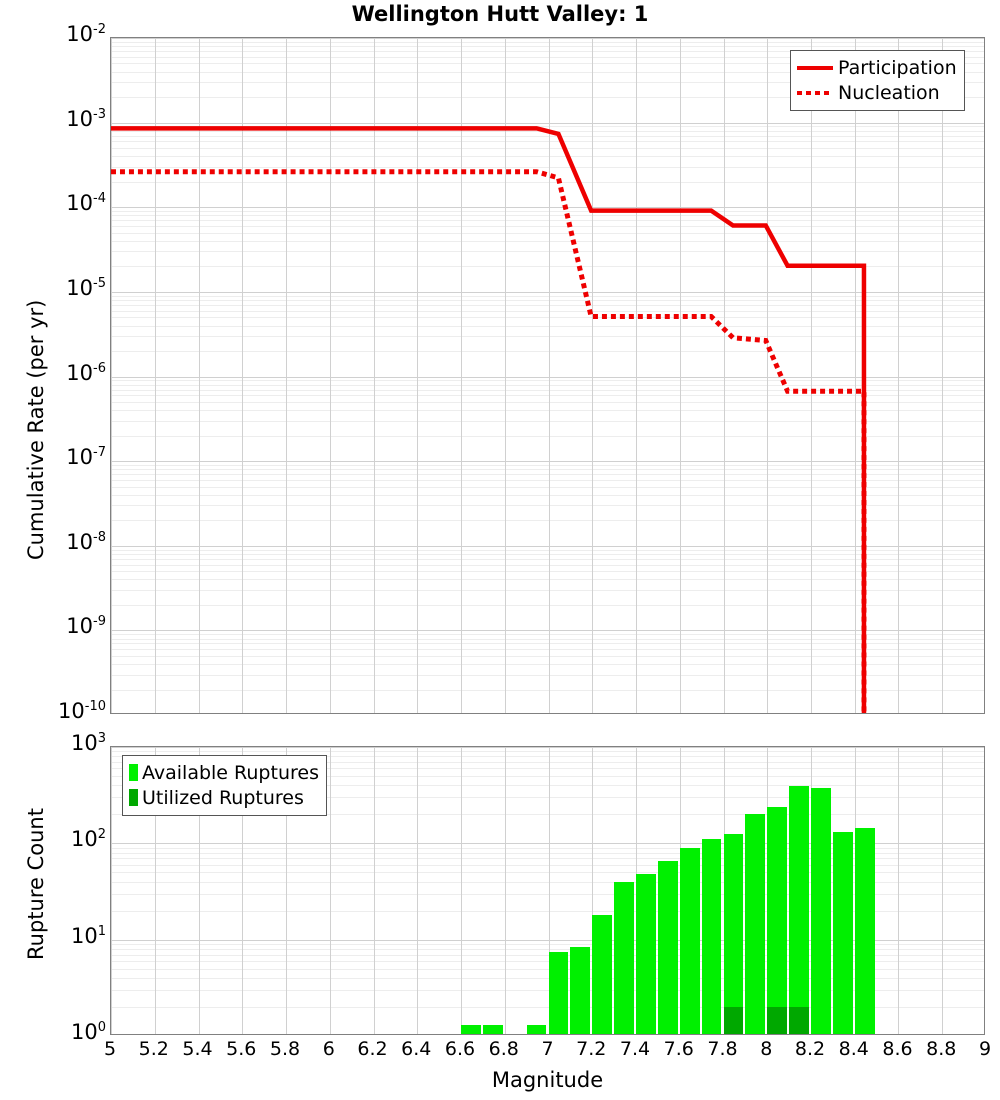 This screenshot has height=1100, width=1000. I want to click on x-tick-label: 6, so click(328, 1049).